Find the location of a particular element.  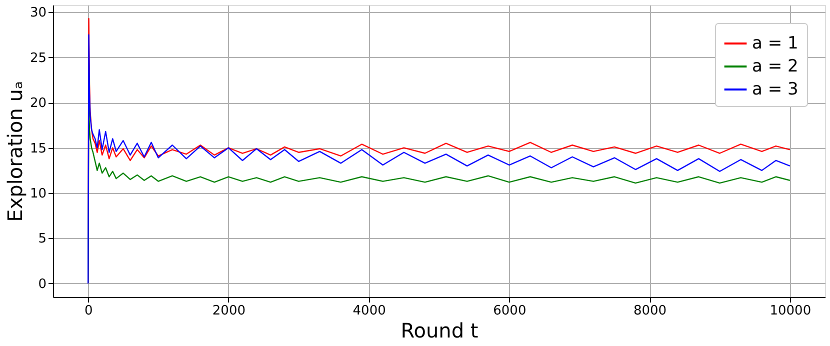

x-axis-title: Round t is located at coordinates (439, 330).